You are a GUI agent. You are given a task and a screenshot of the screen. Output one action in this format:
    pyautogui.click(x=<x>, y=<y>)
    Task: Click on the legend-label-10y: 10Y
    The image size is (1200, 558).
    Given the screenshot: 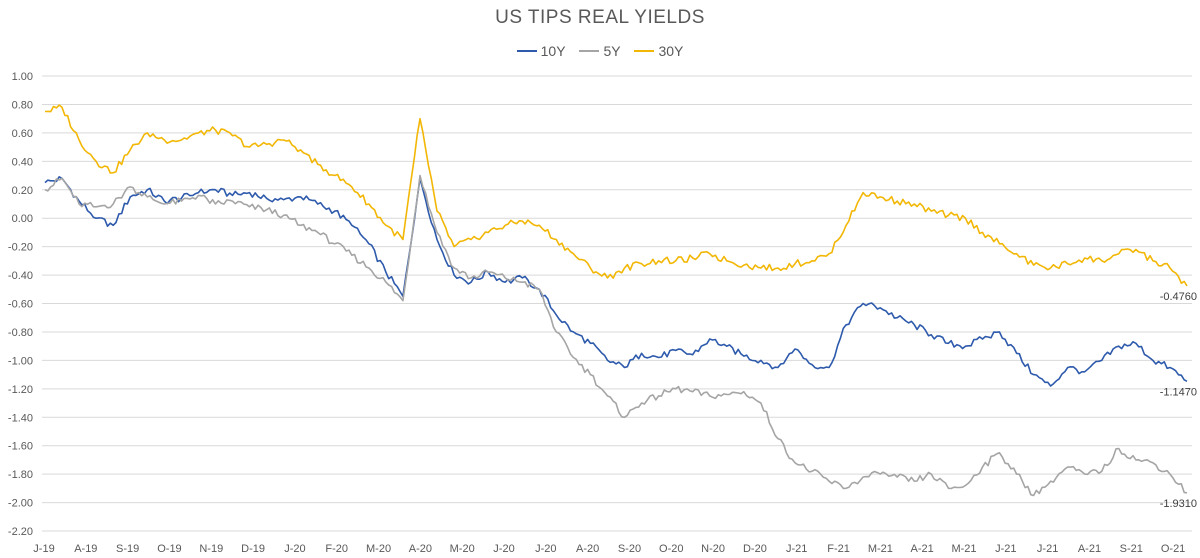 What is the action you would take?
    pyautogui.click(x=553, y=51)
    